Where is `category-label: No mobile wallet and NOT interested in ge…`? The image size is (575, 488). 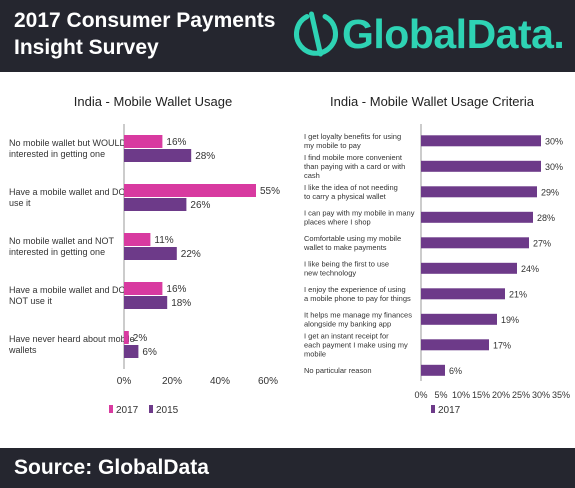 category-label: No mobile wallet and NOT interested in ge… is located at coordinates (62, 246).